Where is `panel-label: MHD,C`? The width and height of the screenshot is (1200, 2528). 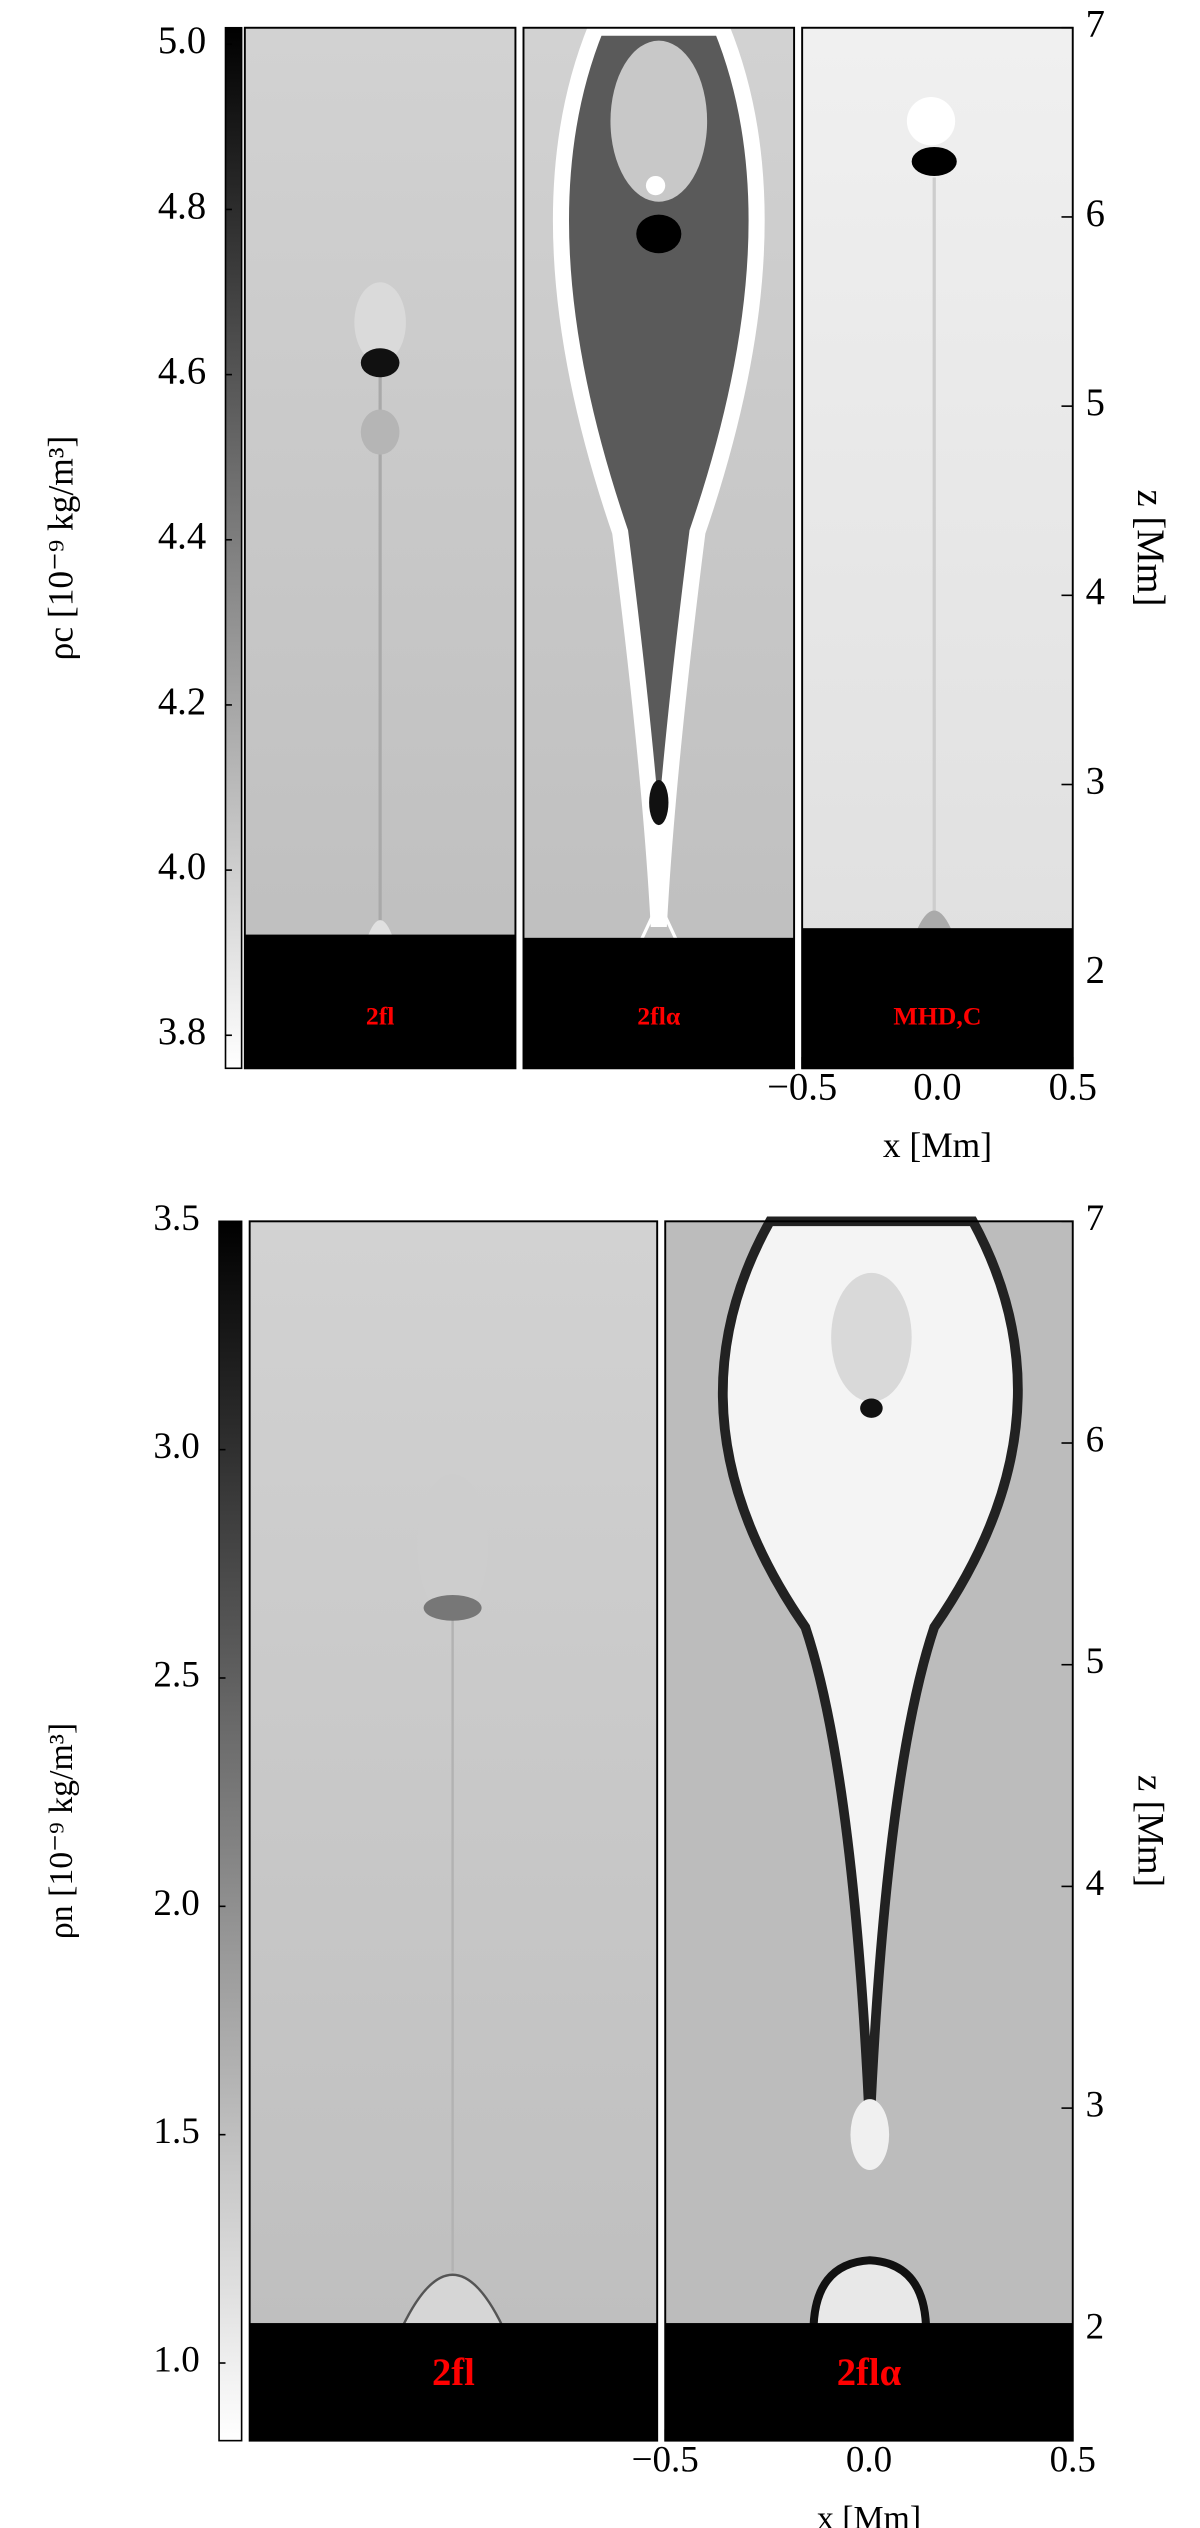 panel-label: MHD,C is located at coordinates (937, 1015).